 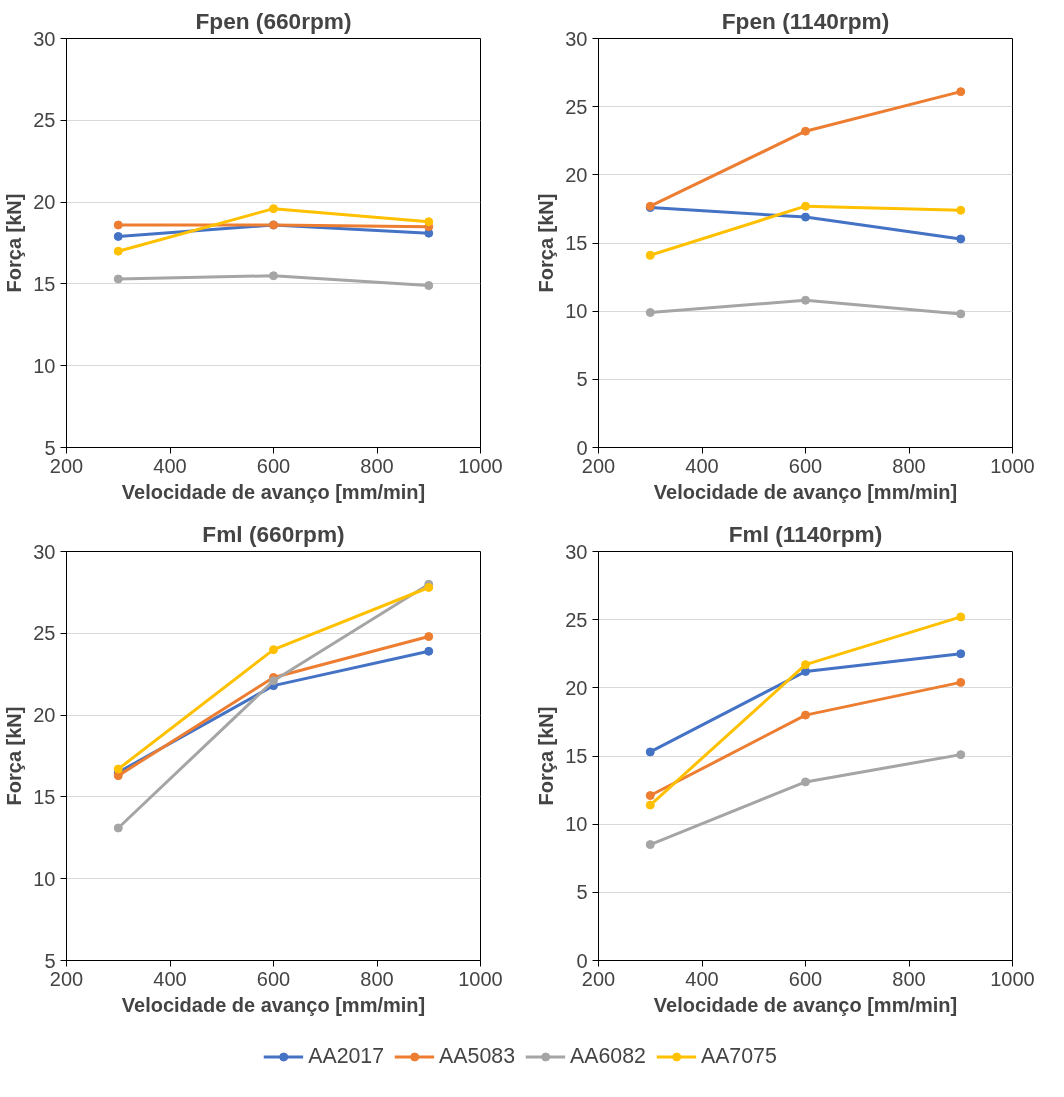 I want to click on legend-label: AA7075, so click(x=738, y=1056).